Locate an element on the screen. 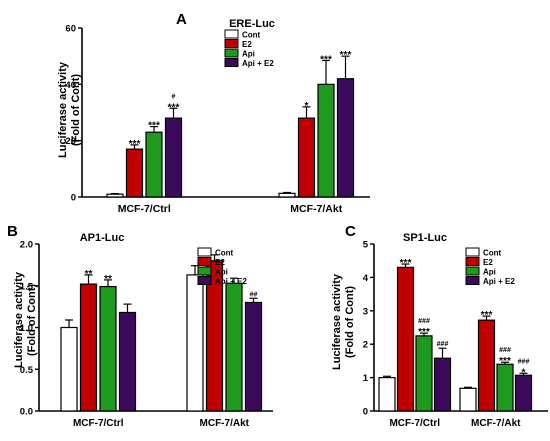 The image size is (550, 441). y-tick-label: 4 is located at coordinates (366, 278).